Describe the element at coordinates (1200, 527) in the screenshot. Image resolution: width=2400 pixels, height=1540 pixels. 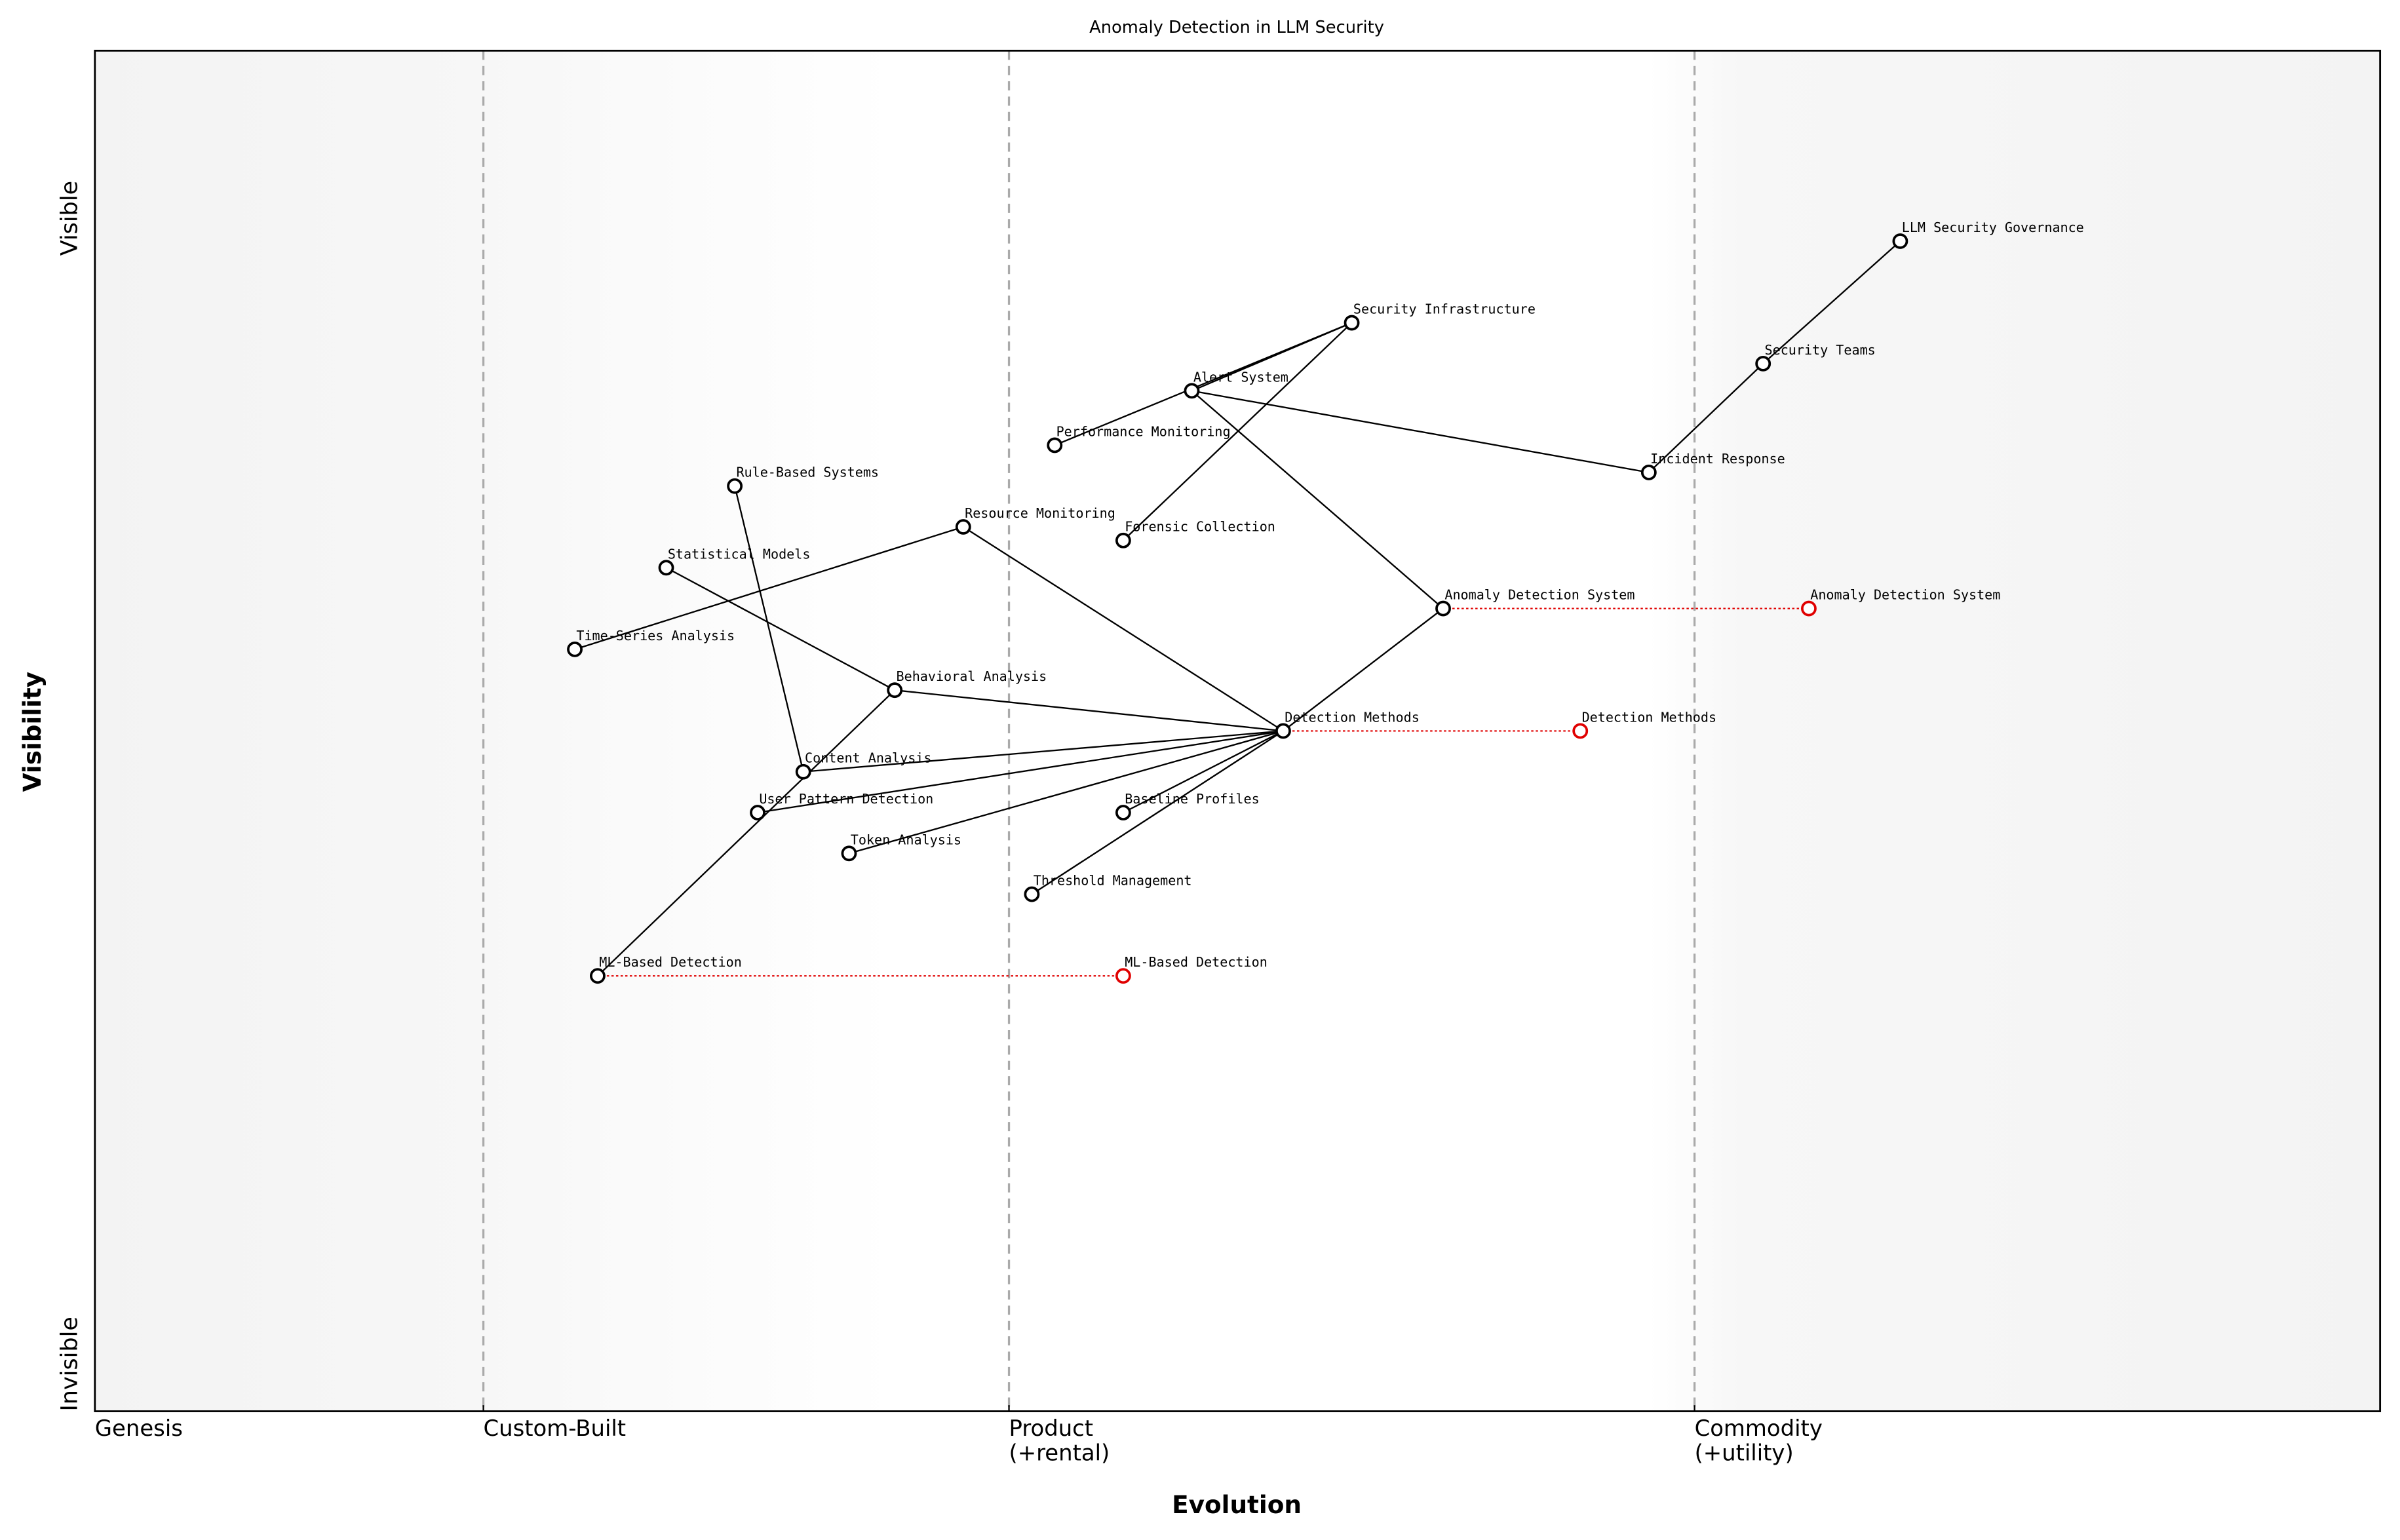
I see `component-label: Forensic Collection` at that location.